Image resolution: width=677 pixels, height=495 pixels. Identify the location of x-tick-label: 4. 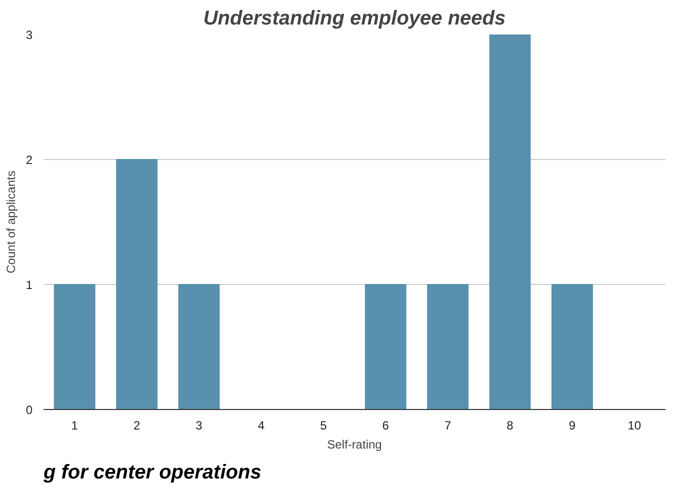
(261, 425).